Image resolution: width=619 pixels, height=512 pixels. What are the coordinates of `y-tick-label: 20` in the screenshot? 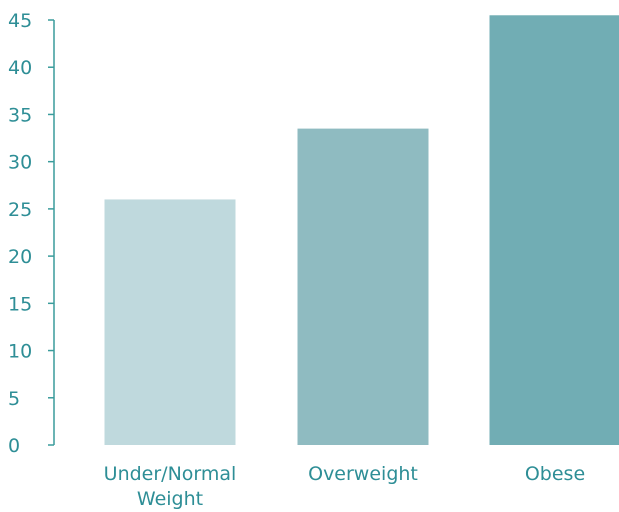 It's located at (20, 257).